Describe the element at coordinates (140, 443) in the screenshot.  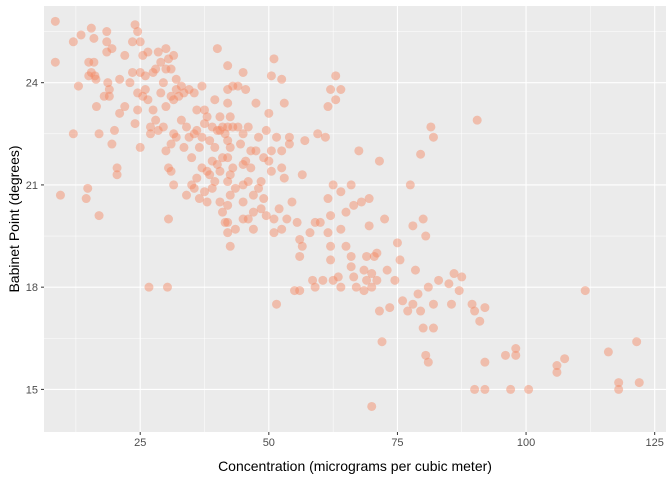
I see `x-tick-label: 25` at that location.